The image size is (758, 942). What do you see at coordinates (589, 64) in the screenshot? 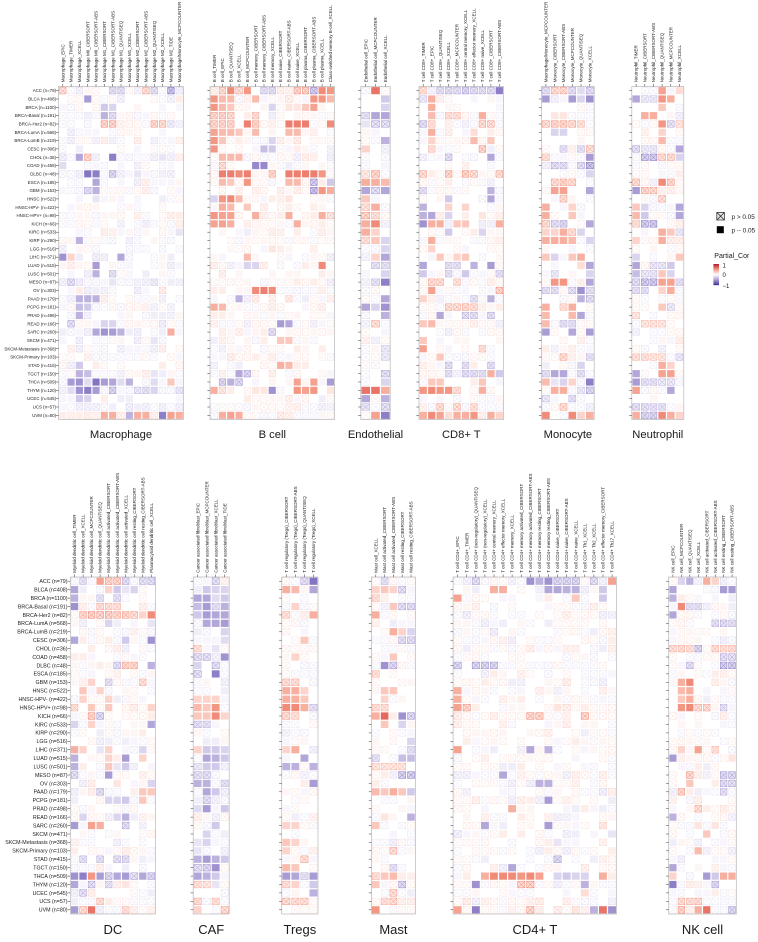
I see `svg-text: Monocyte_XCELL` at bounding box center [589, 64].